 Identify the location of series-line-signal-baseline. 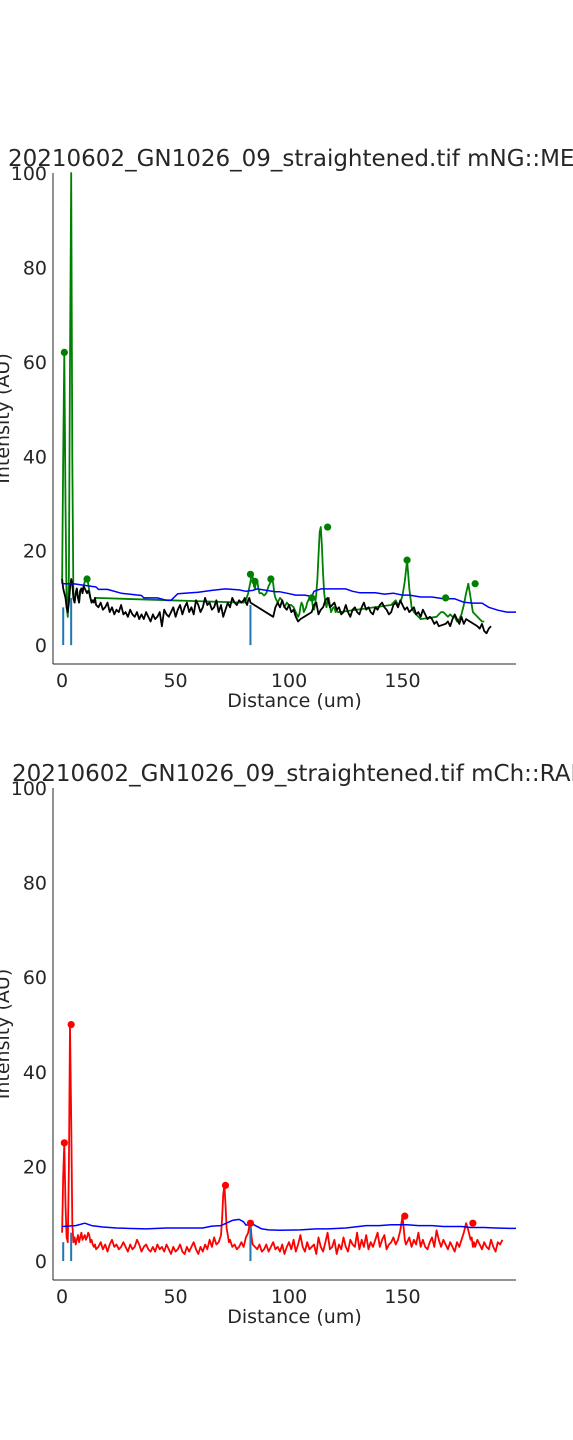
(276, 606).